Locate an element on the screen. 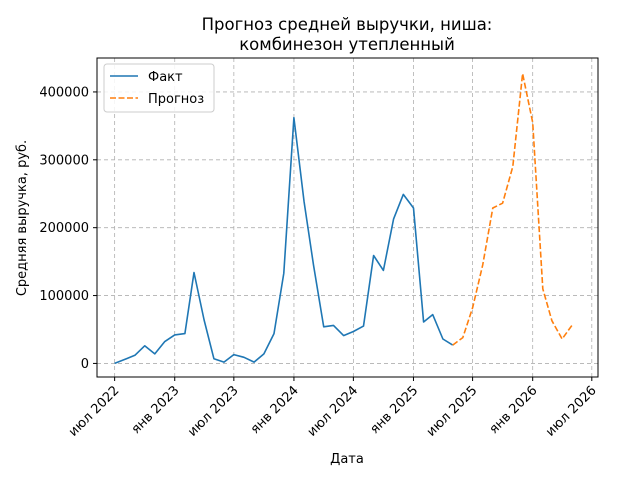 The image size is (640, 484). y-tick-label: 100000 is located at coordinates (64, 296).